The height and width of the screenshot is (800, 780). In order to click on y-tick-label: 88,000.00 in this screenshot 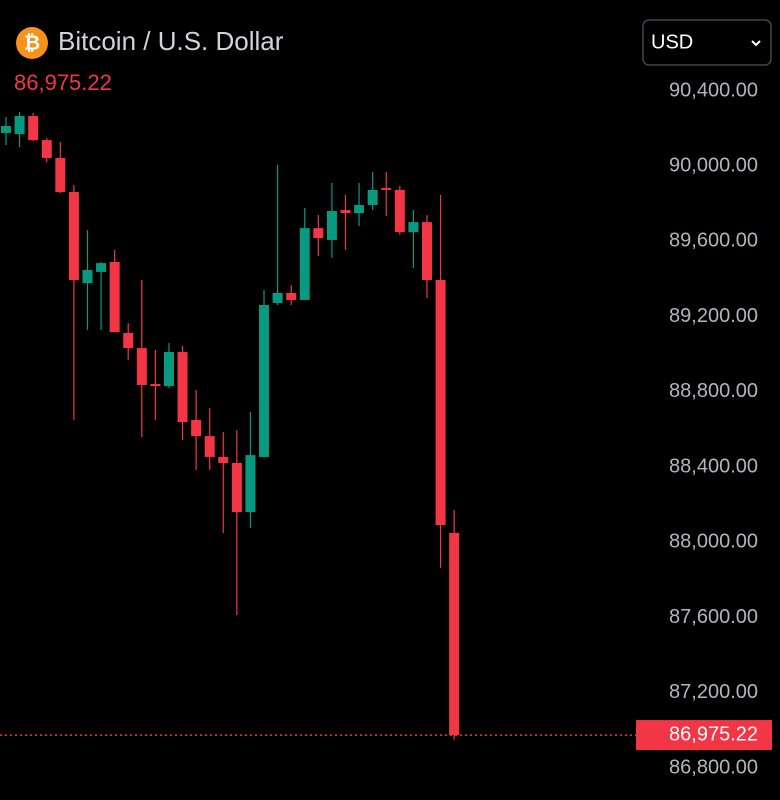, I will do `click(713, 542)`.